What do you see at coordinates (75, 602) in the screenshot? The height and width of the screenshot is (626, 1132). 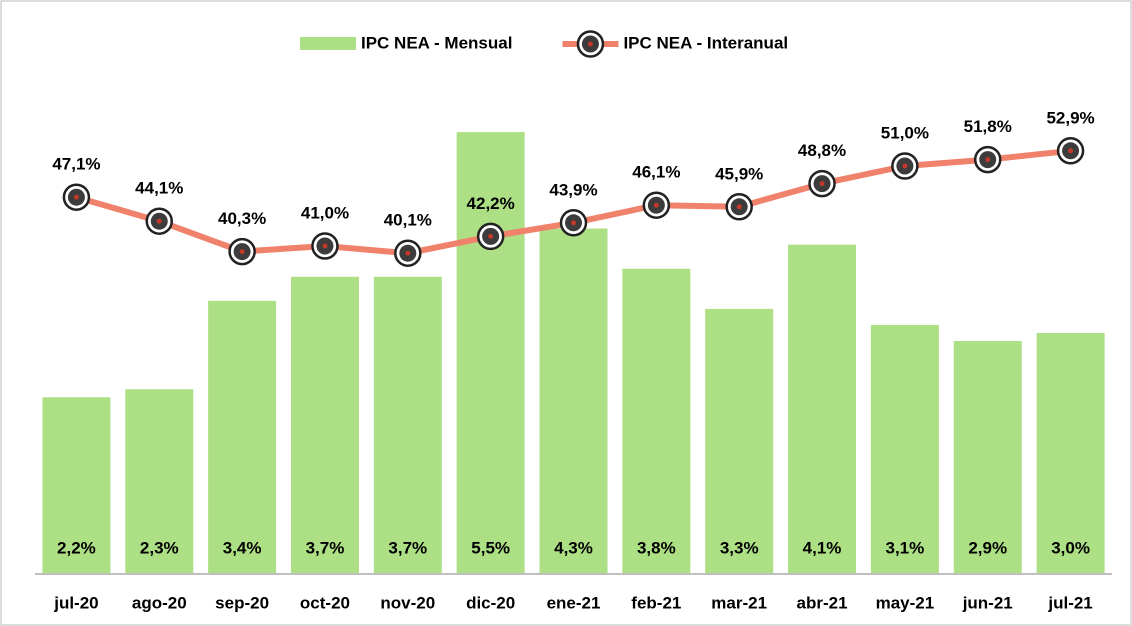 I see `x-tick-label: jul-20` at bounding box center [75, 602].